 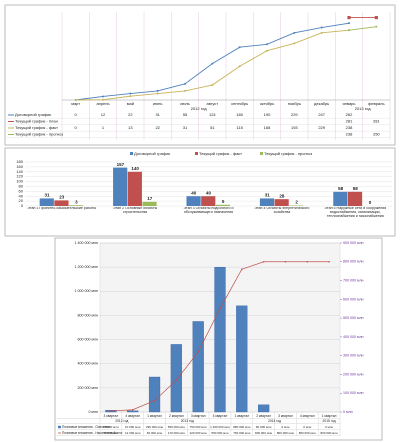 What do you see at coordinates (239, 103) in the screenshot?
I see `x-tick-label: сентябрь` at bounding box center [239, 103].